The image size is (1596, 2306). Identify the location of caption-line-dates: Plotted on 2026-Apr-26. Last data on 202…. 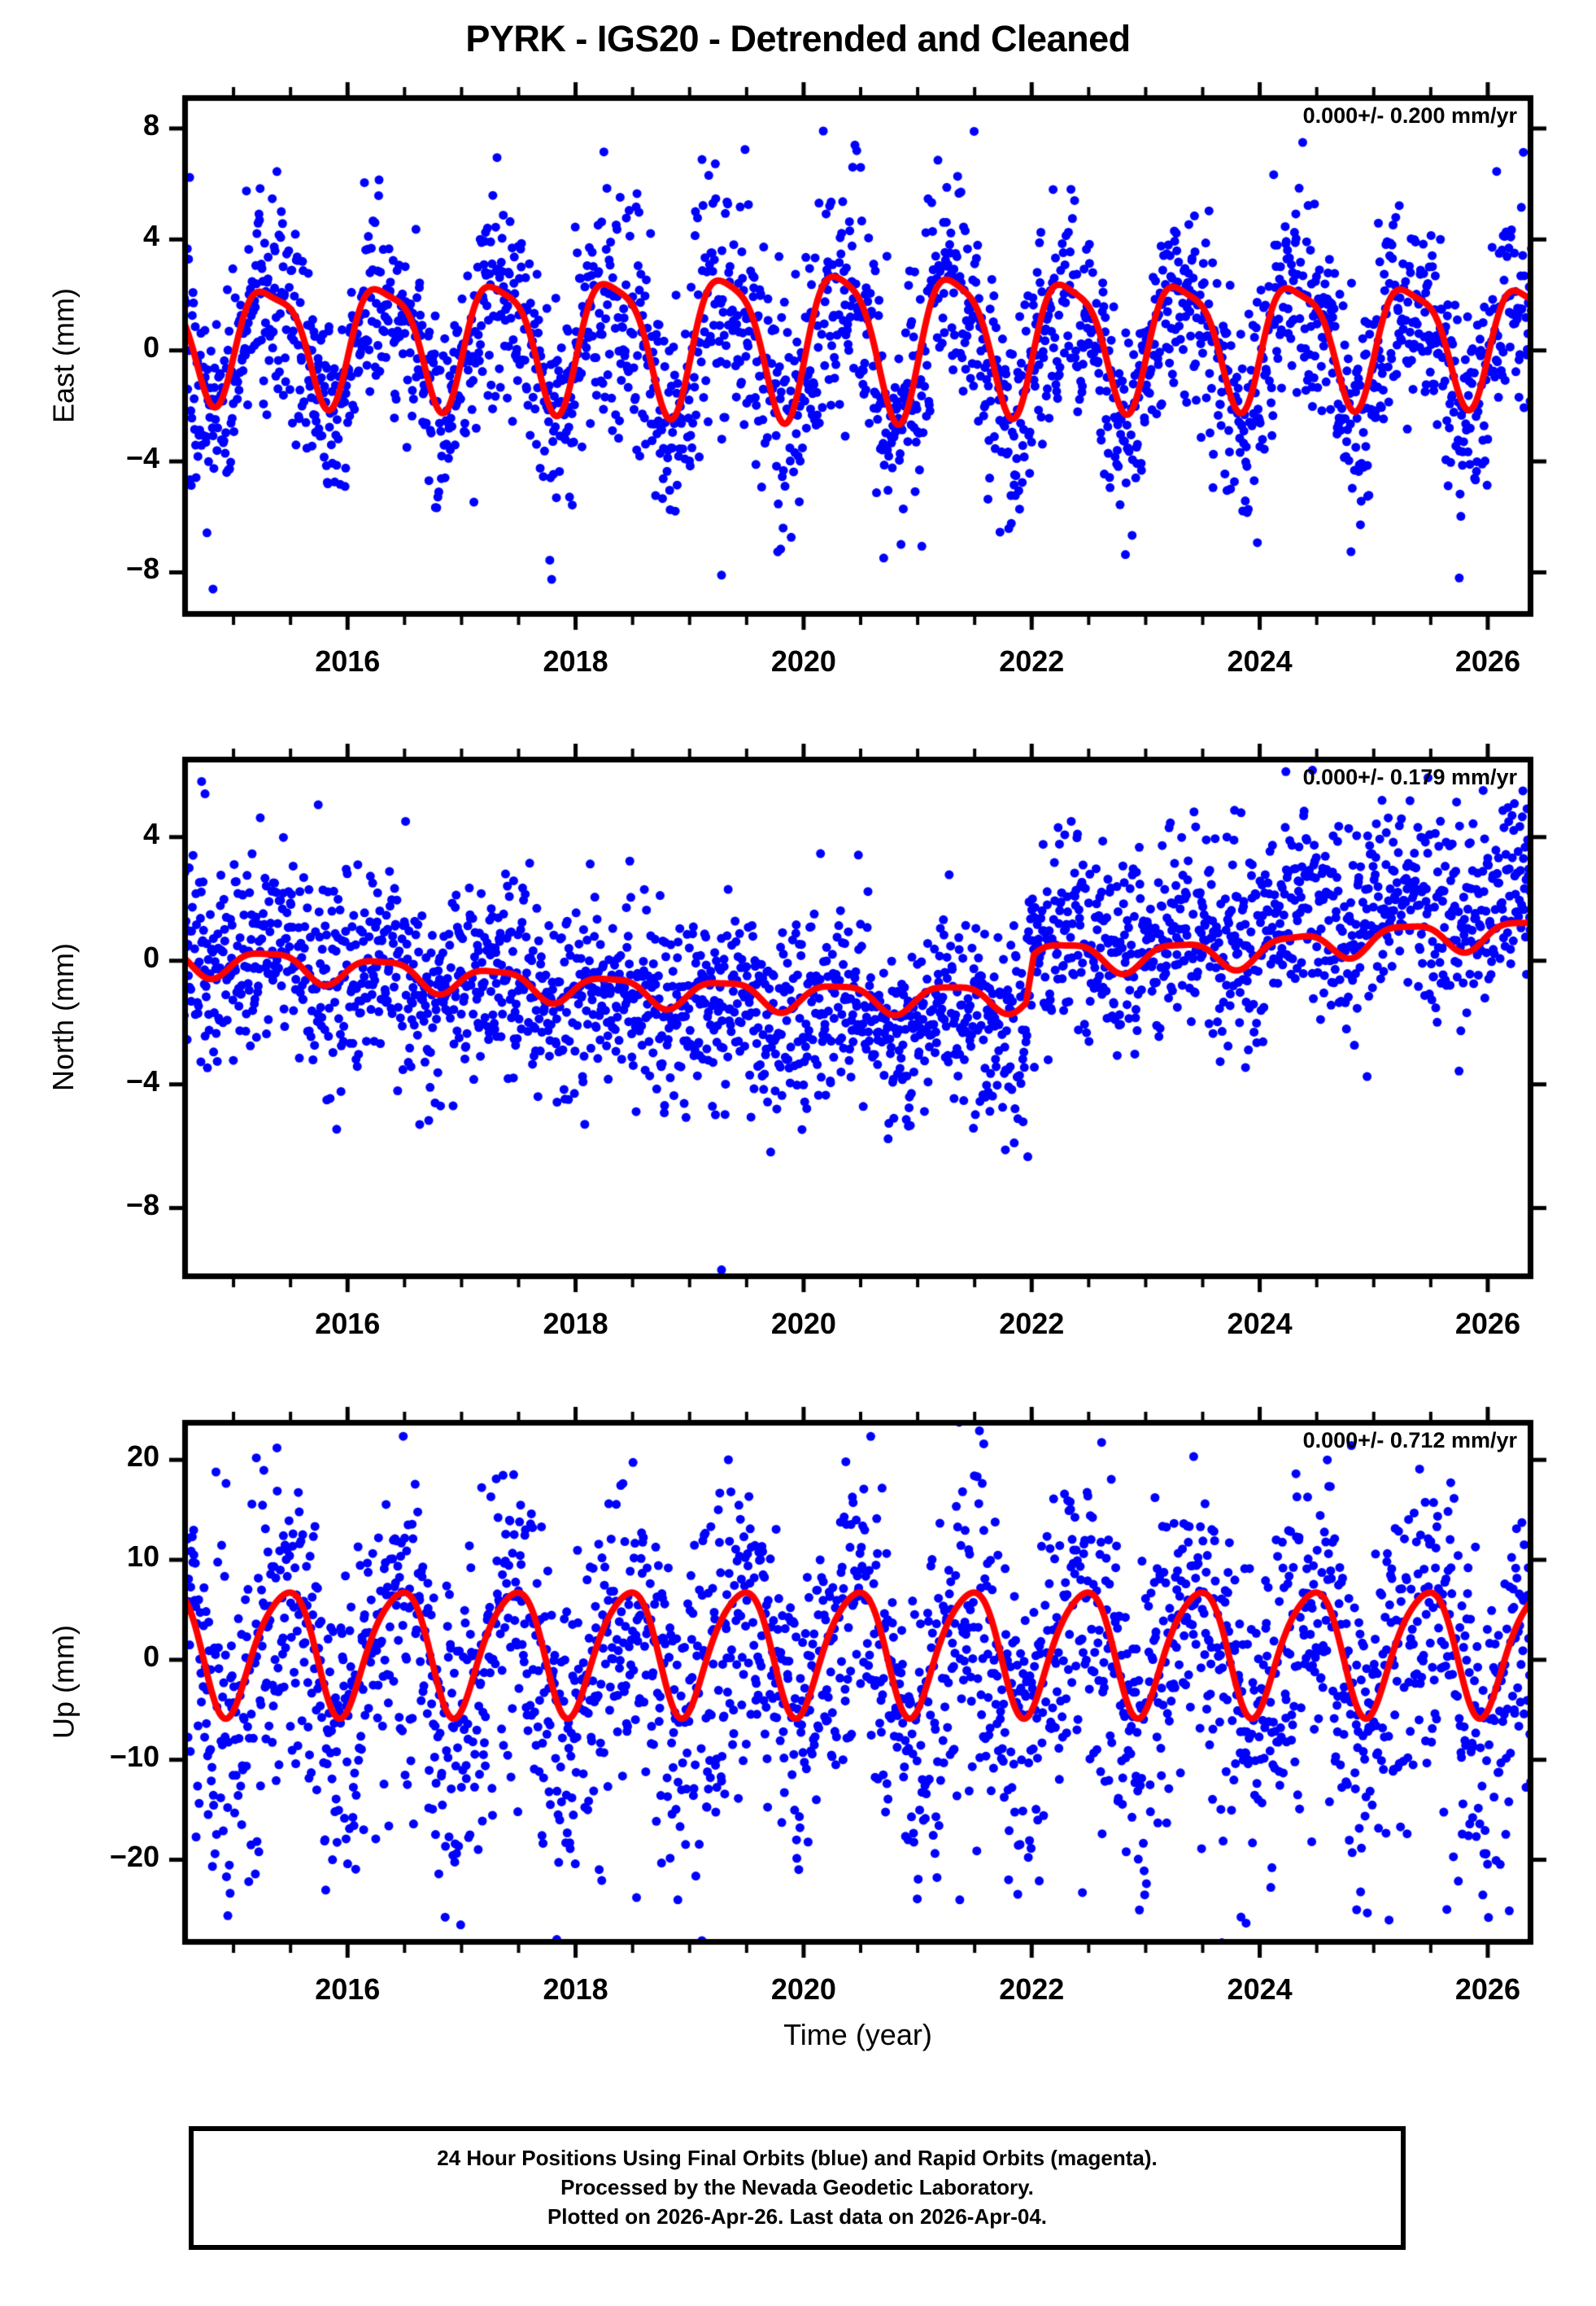
(797, 2216).